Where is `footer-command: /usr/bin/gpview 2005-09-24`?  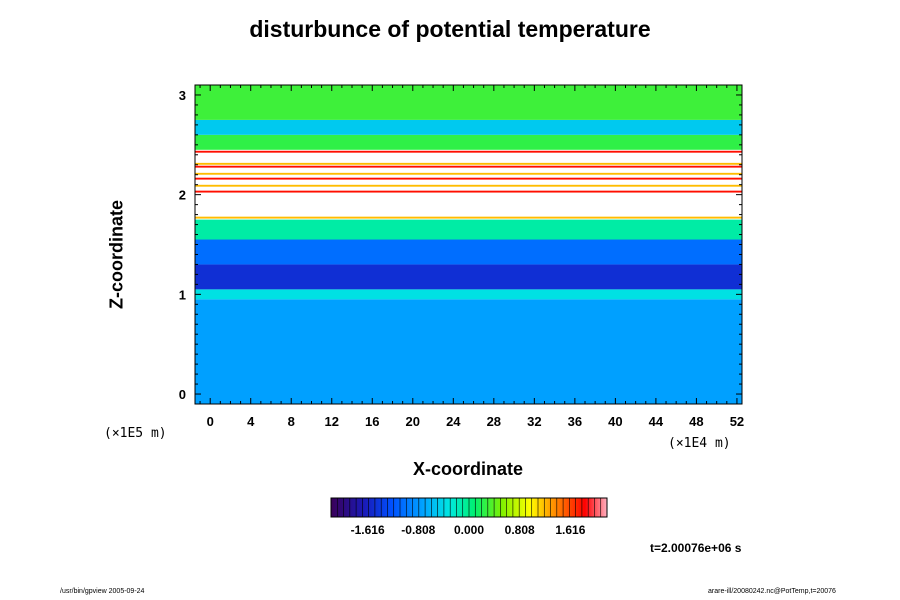 footer-command: /usr/bin/gpview 2005-09-24 is located at coordinates (102, 591).